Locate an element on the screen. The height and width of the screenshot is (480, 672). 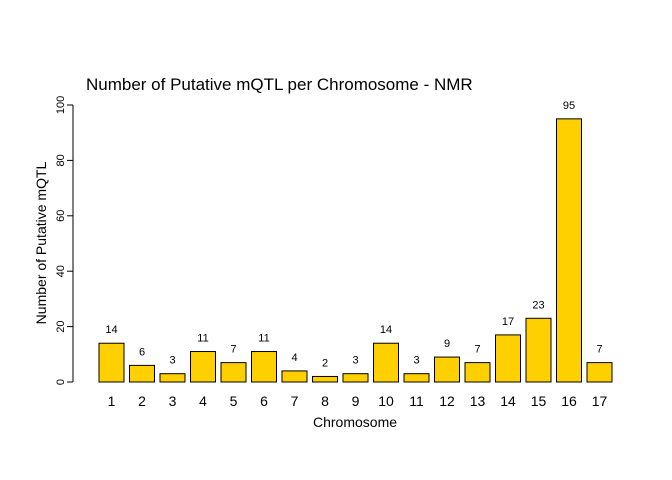
x-axis-label: Chromosome is located at coordinates (355, 422).